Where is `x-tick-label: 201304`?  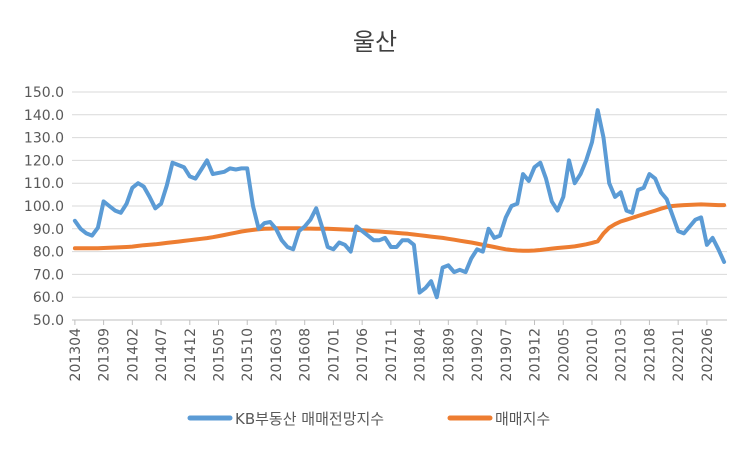 x-tick-label: 201304 is located at coordinates (76, 355).